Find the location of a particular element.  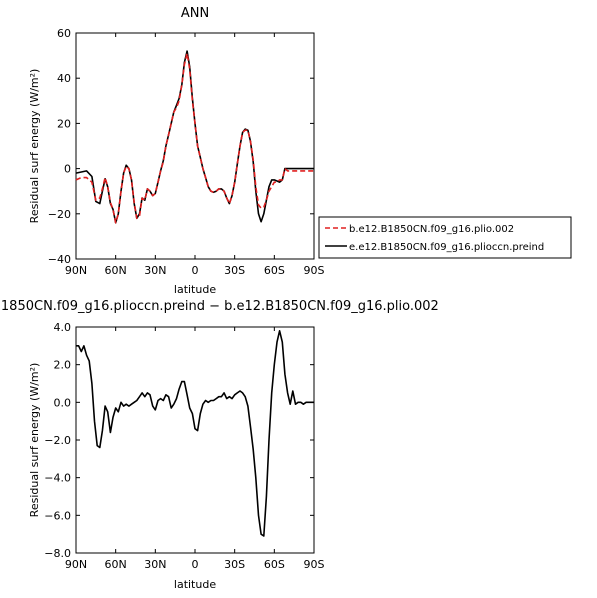

top-y-tick-label: 0 is located at coordinates (67, 169).